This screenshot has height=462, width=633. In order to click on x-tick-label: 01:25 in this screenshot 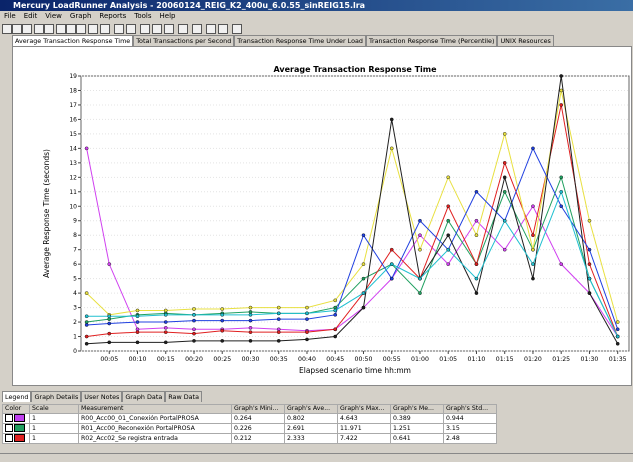, I will do `click(561, 359)`.